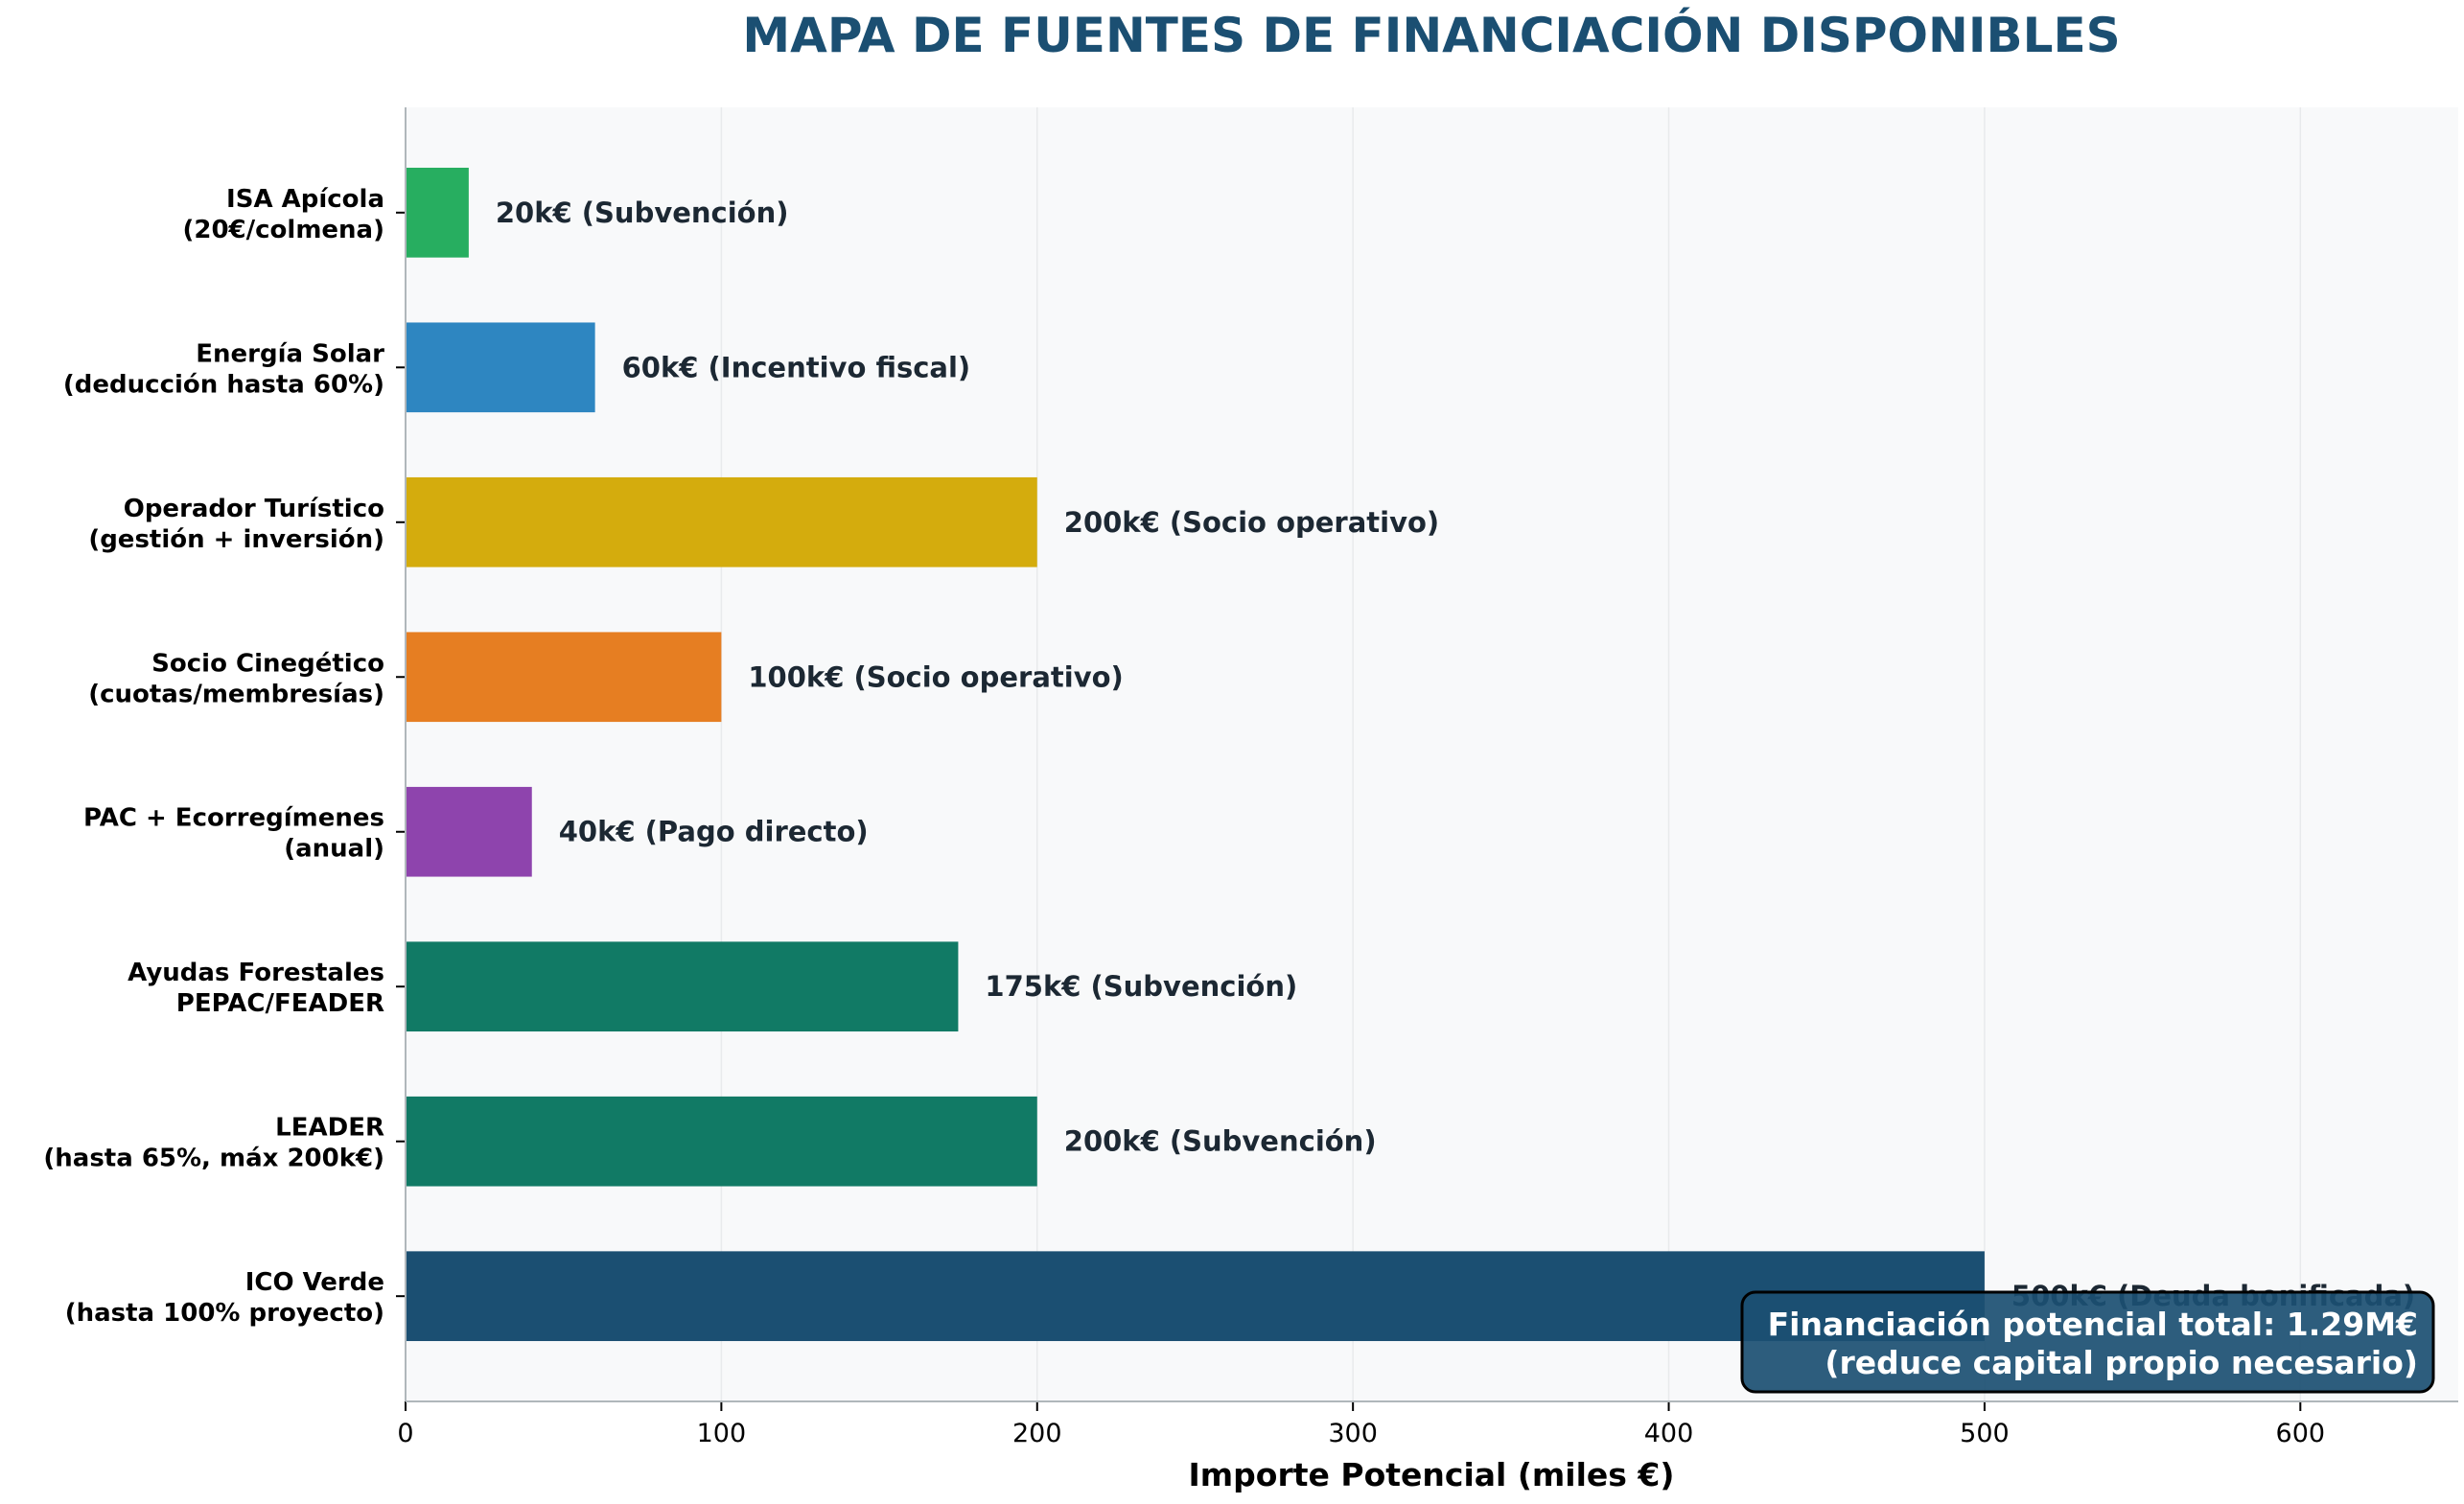 This screenshot has width=2464, height=1504. Describe the element at coordinates (2301, 1433) in the screenshot. I see `x-tick-label: 600` at that location.